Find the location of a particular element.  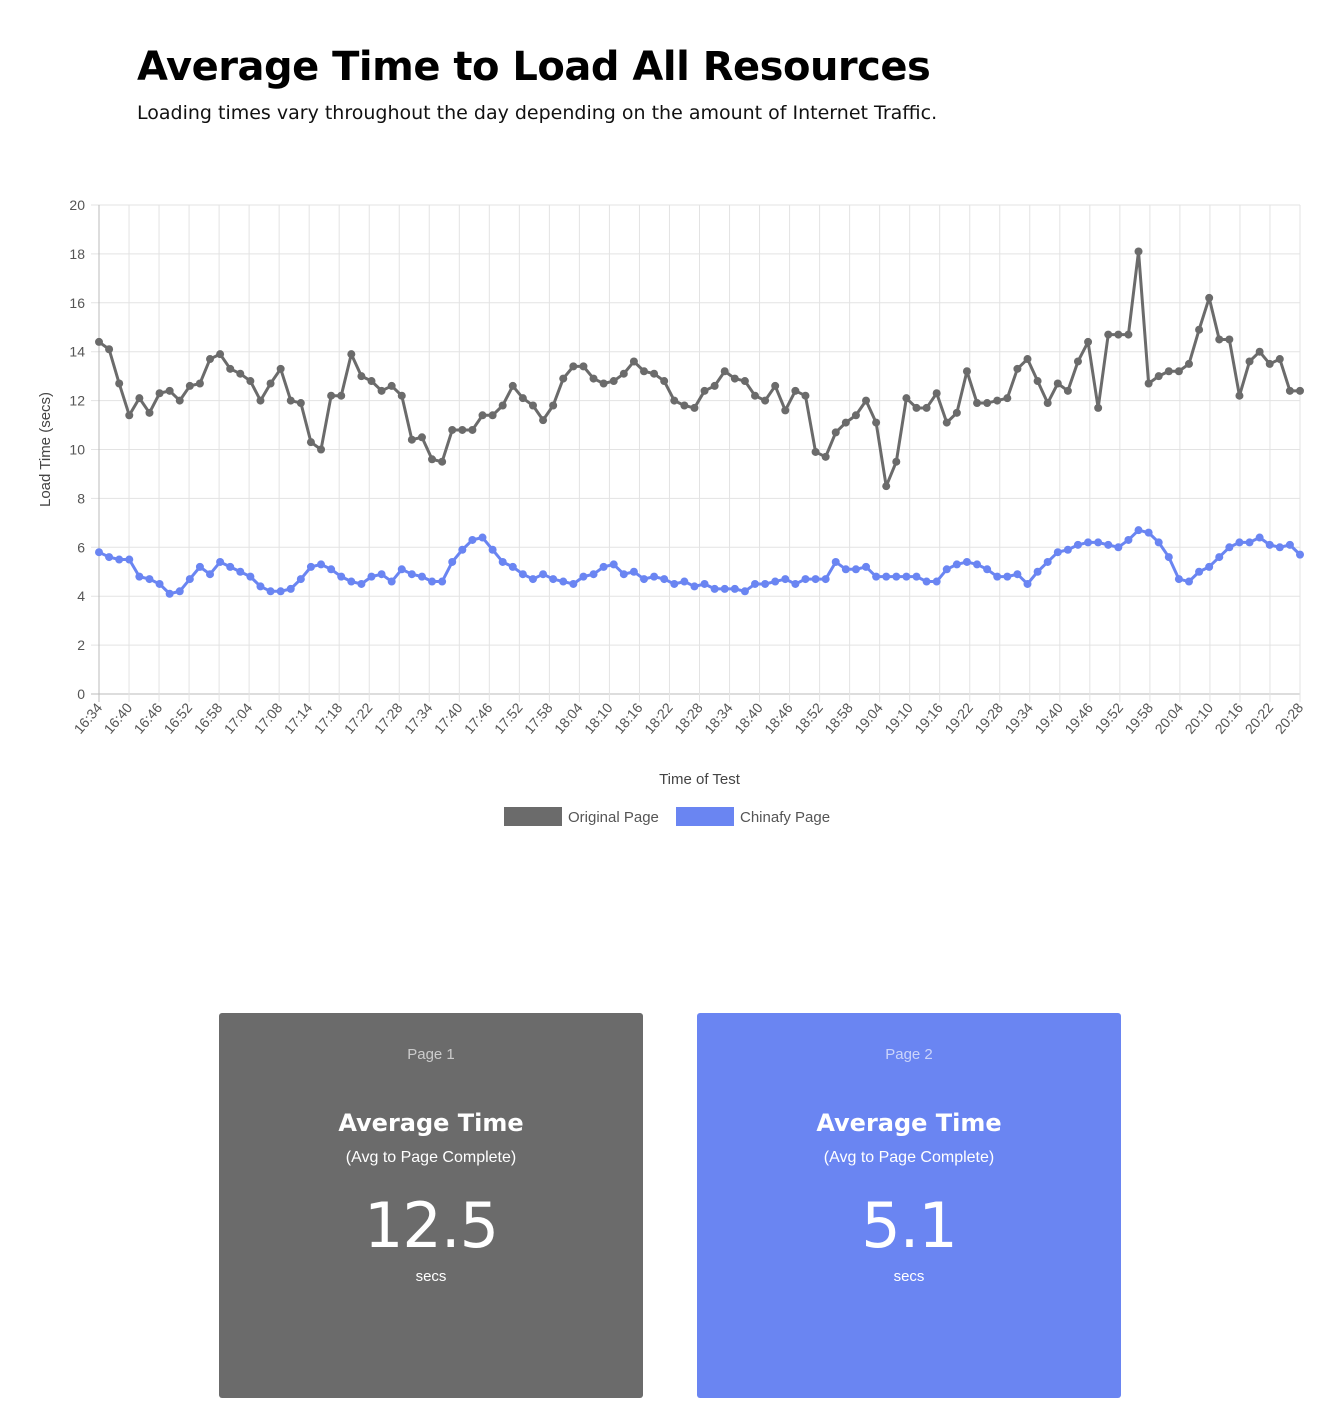

y-tick-label: 8 is located at coordinates (81, 498).